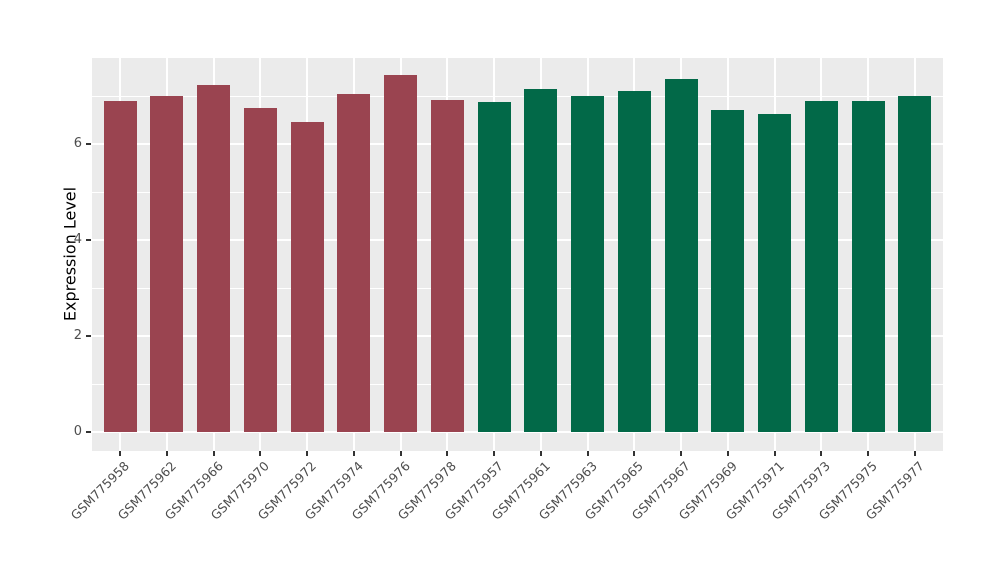 The height and width of the screenshot is (580, 1000). What do you see at coordinates (260, 453) in the screenshot?
I see `x-tick-mark-gsm775970` at bounding box center [260, 453].